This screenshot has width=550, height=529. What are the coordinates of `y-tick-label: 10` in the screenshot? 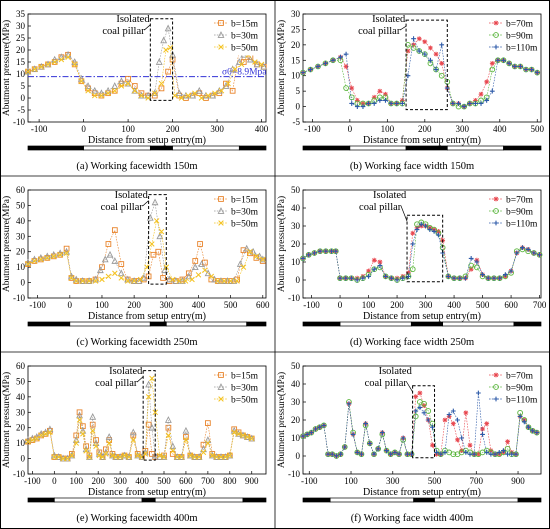 It's located at (21, 443).